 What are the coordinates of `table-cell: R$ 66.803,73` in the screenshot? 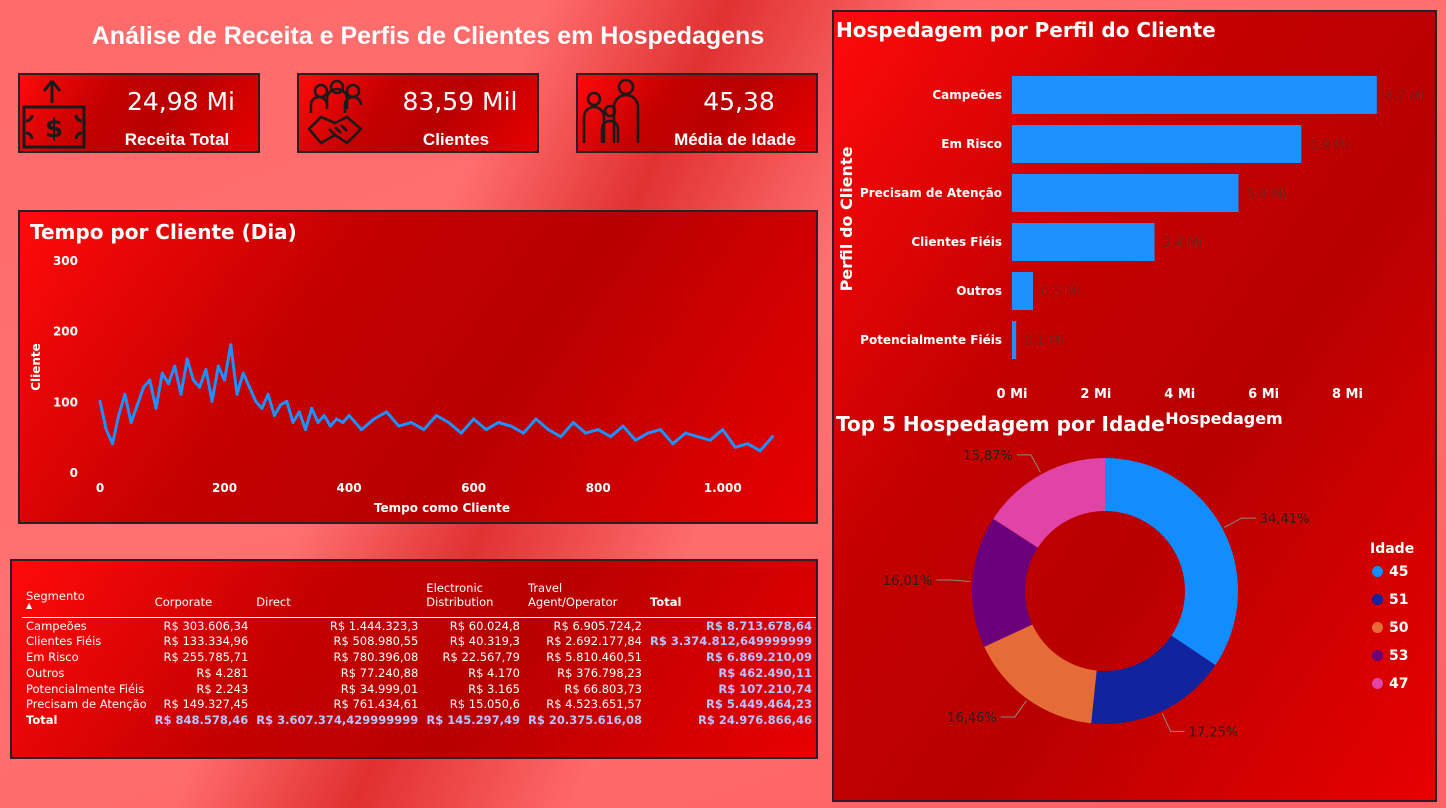 It's located at (603, 688).